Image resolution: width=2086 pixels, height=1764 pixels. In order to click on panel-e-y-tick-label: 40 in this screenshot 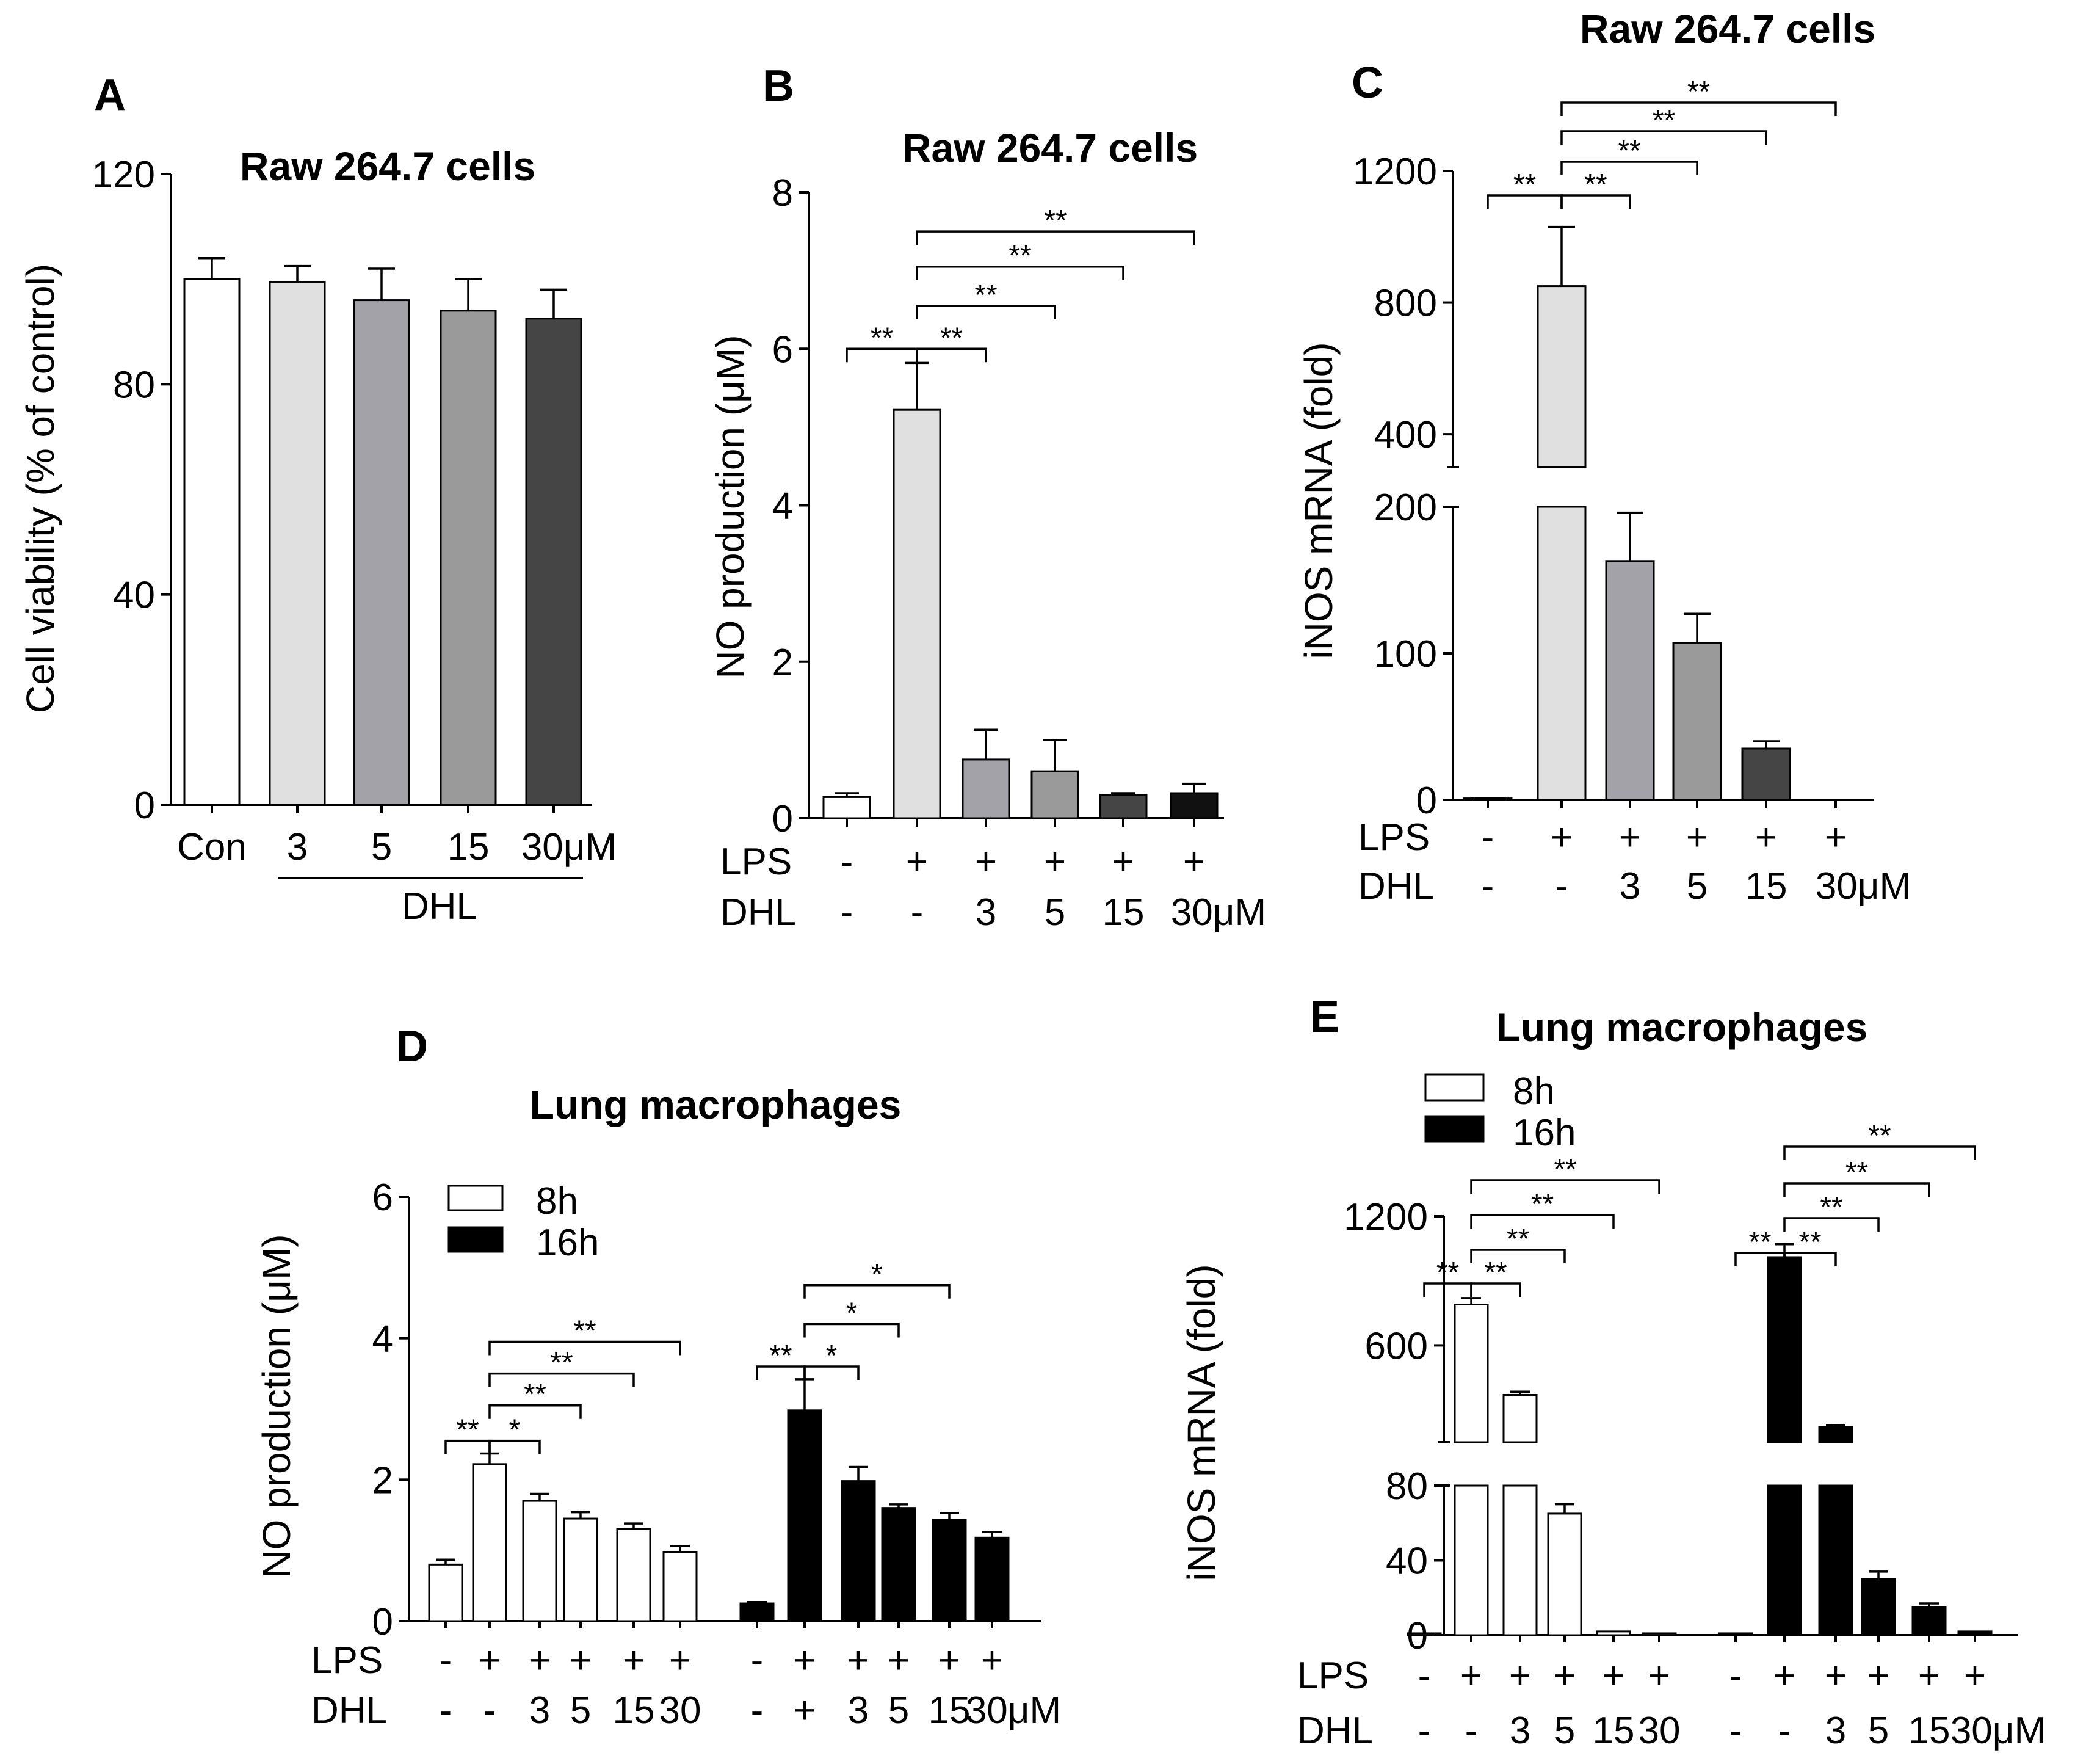, I will do `click(1407, 1562)`.